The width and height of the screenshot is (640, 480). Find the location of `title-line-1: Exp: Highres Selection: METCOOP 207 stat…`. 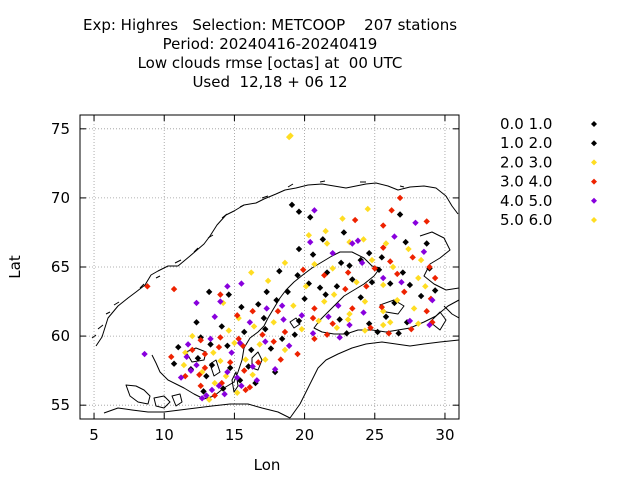

title-line-1: Exp: Highres Selection: METCOOP 207 stat… is located at coordinates (270, 25).